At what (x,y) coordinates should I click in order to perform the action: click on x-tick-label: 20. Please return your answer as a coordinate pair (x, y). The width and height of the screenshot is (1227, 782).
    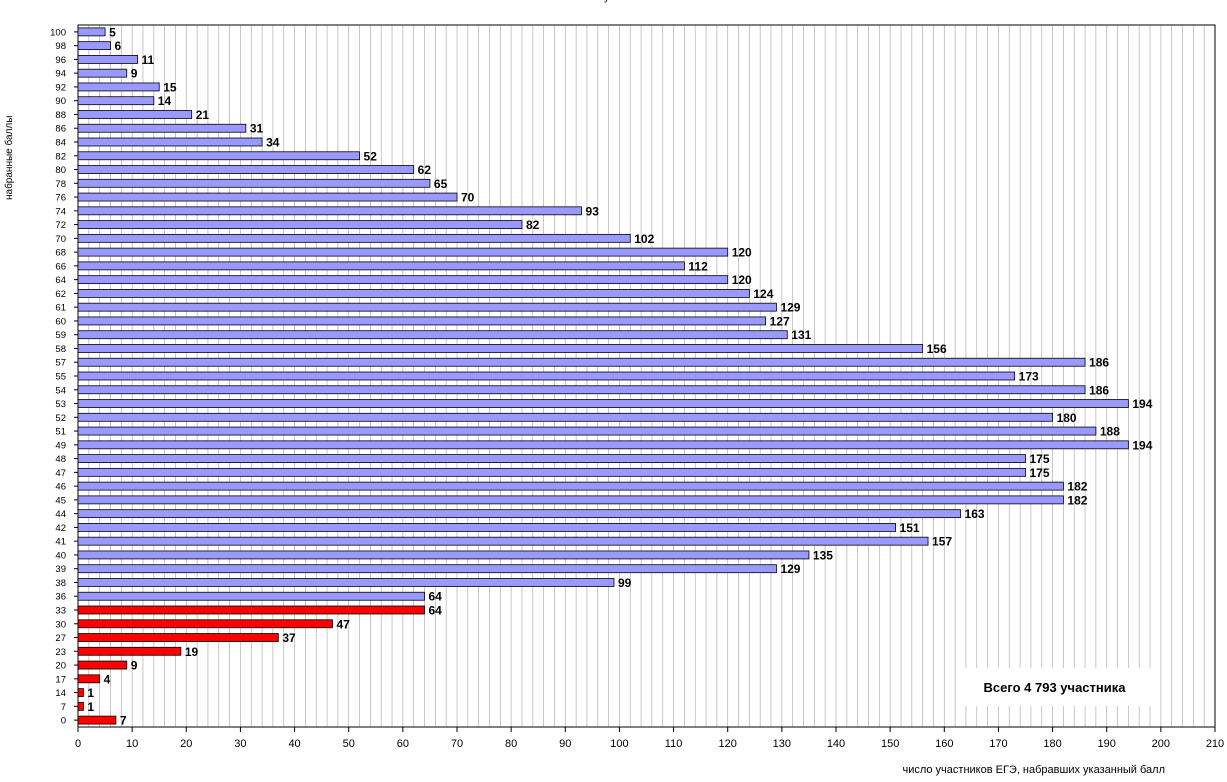
    Looking at the image, I should click on (186, 744).